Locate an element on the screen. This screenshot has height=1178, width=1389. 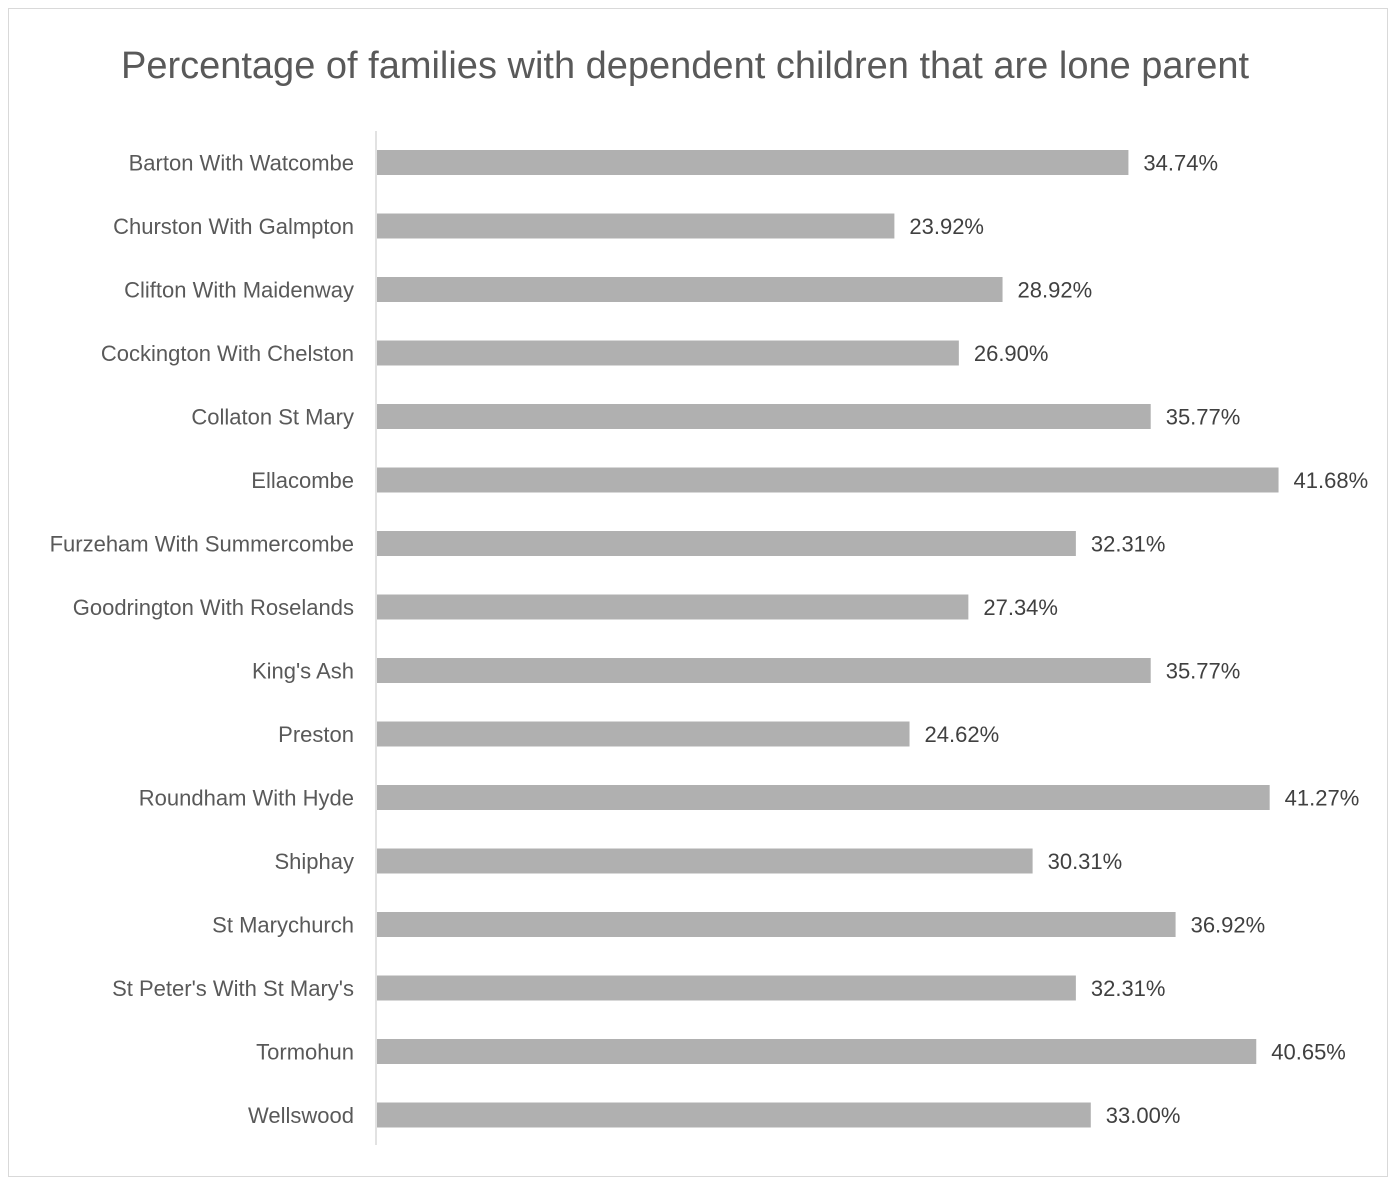
category-label: Tormohun is located at coordinates (305, 1052).